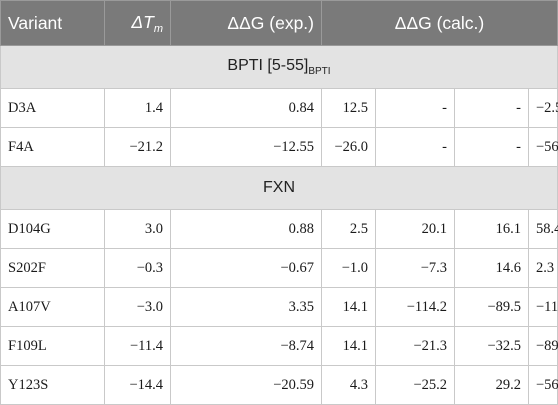 The image size is (558, 405). What do you see at coordinates (543, 346) in the screenshot?
I see `cell-c4: −89.9` at bounding box center [543, 346].